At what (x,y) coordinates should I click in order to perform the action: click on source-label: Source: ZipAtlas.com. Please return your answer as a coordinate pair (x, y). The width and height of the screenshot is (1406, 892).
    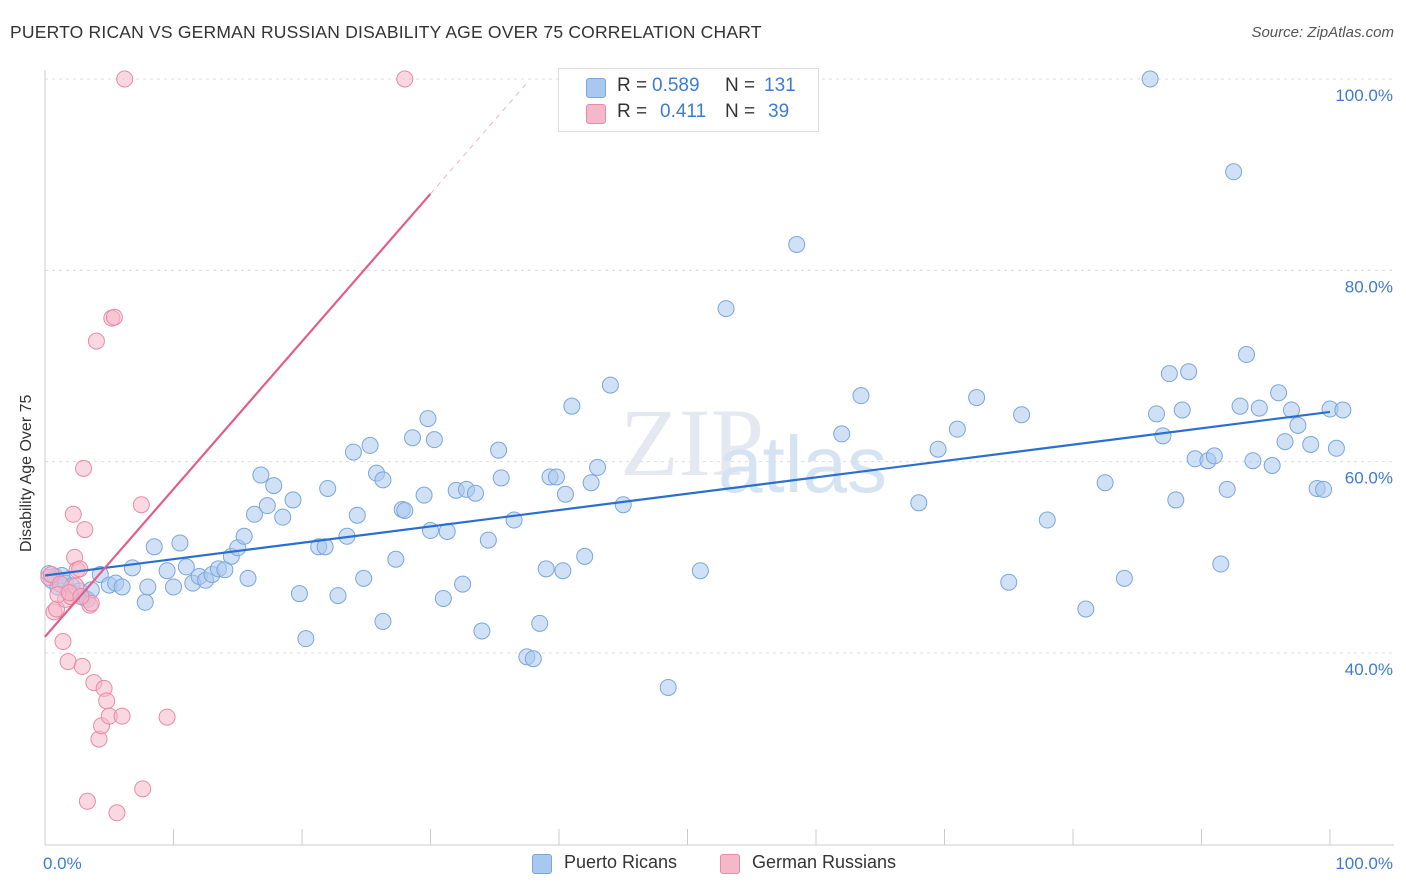
    Looking at the image, I should click on (1322, 32).